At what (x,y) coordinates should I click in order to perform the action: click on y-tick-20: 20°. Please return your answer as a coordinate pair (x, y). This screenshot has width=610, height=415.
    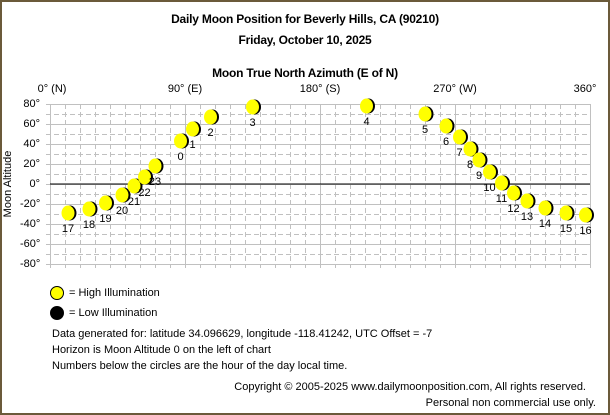
    Looking at the image, I should click on (31, 164).